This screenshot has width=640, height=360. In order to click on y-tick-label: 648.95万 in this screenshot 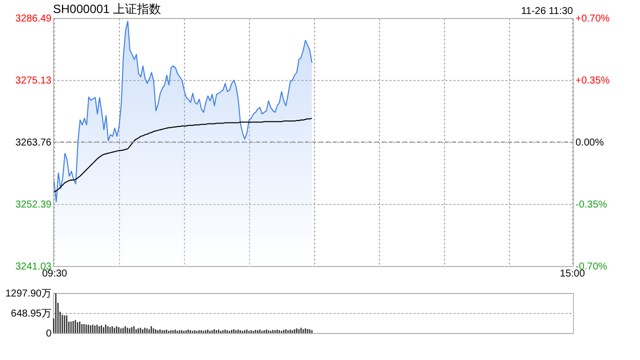, I will do `click(31, 314)`.